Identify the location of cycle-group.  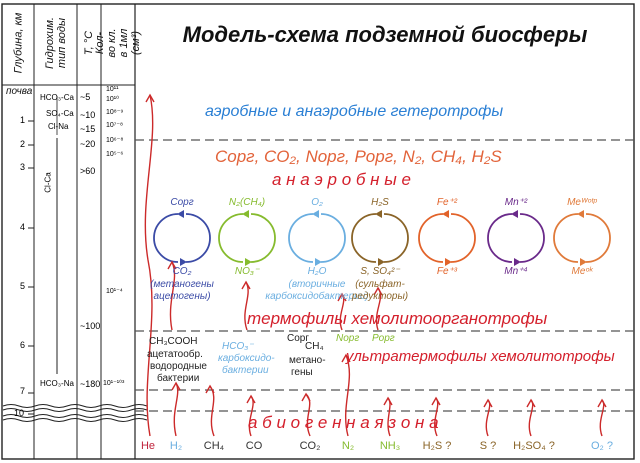
(382, 238).